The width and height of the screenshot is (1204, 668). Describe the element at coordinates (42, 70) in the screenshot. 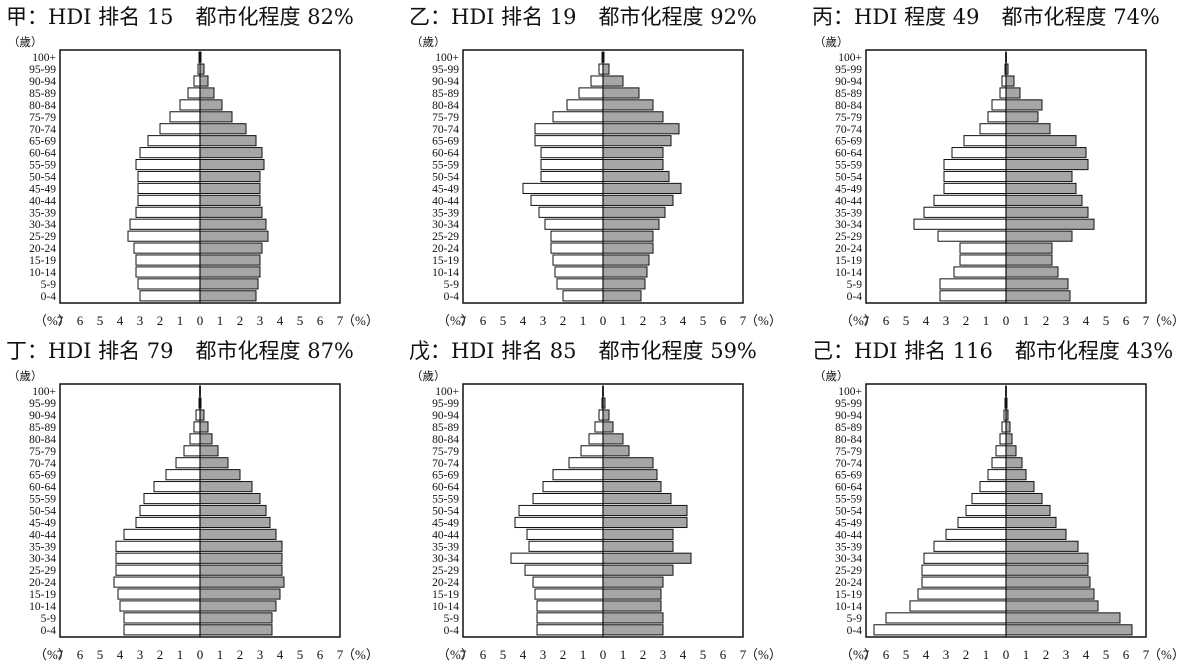

I see `age-tick-label: 95-99` at that location.